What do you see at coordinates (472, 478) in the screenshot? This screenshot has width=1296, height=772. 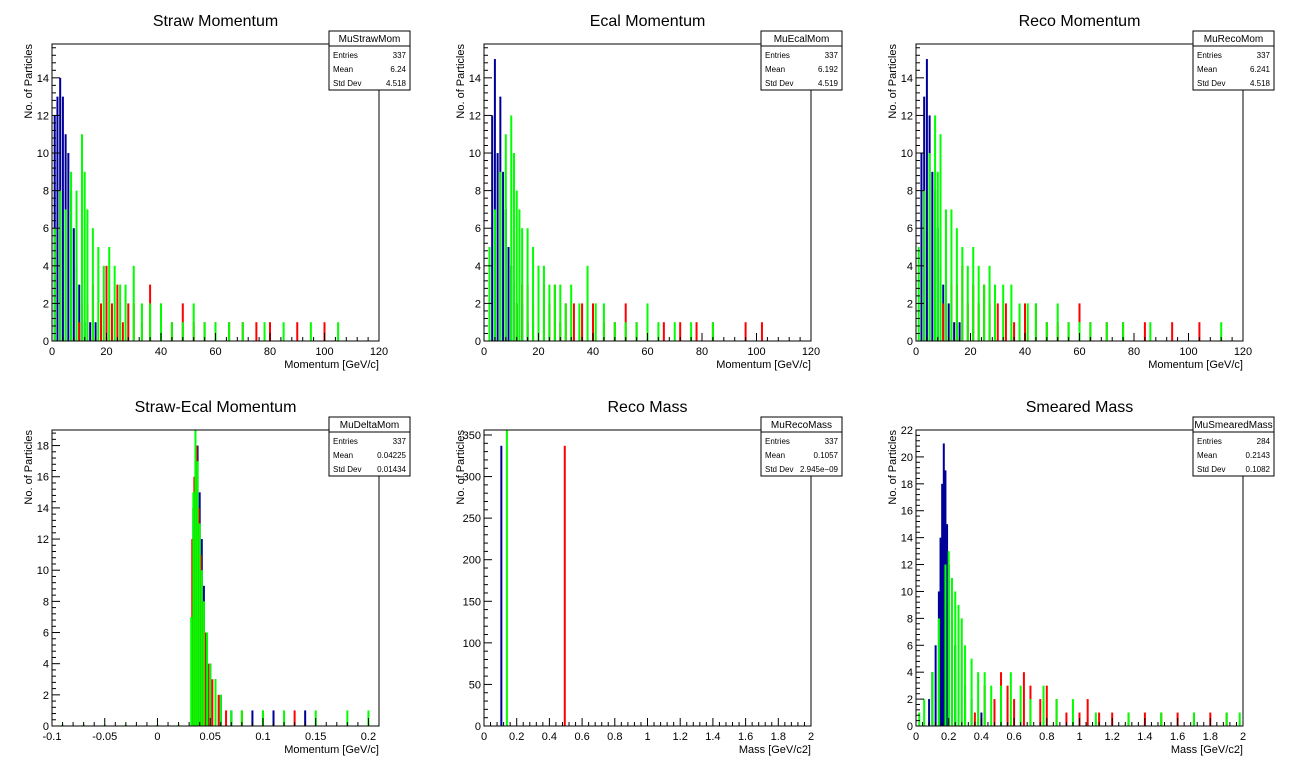 I see `y-tick-label: 300` at bounding box center [472, 478].